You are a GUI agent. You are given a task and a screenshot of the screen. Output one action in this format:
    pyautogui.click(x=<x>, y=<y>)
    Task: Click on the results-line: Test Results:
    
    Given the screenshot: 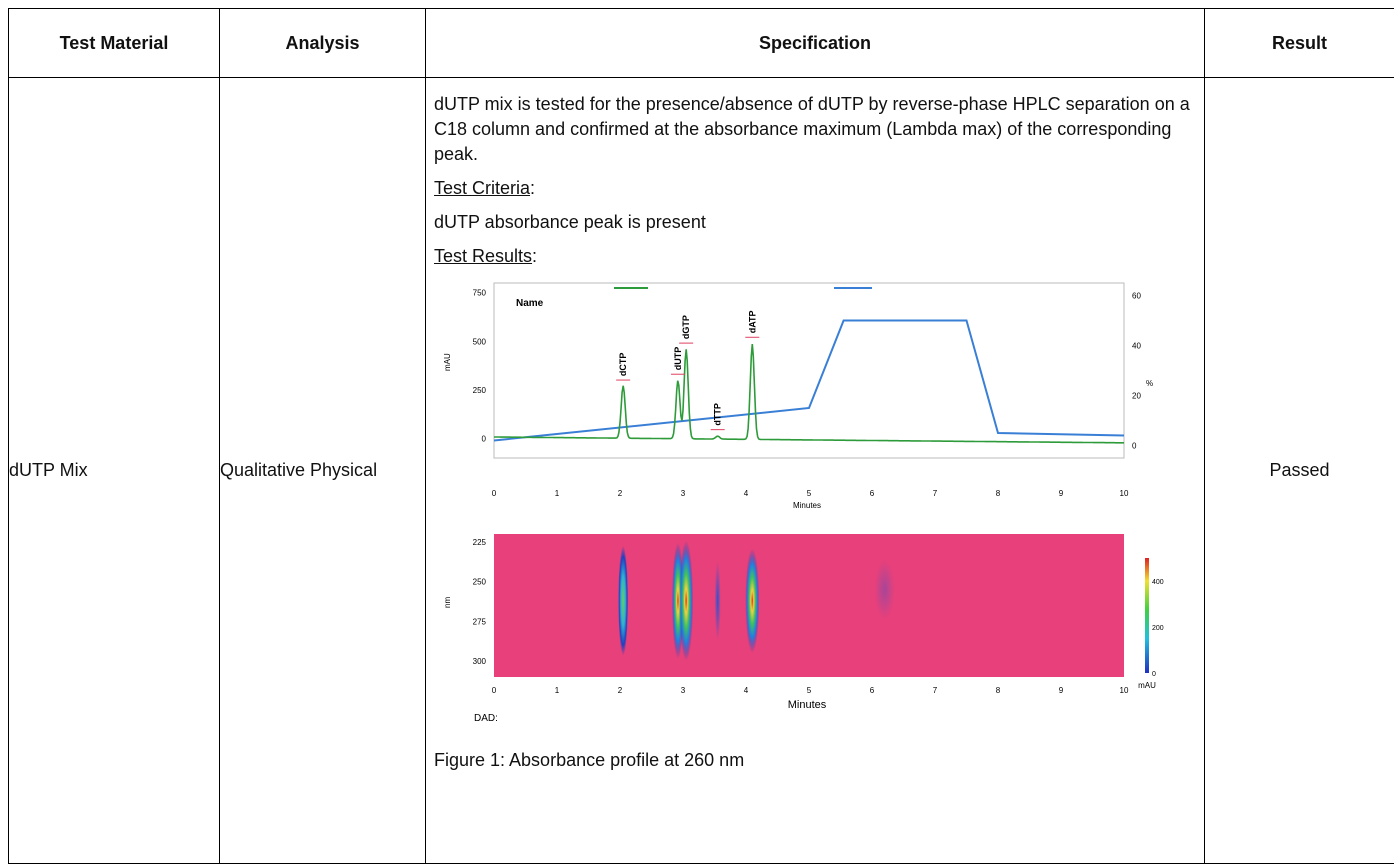 What is the action you would take?
    pyautogui.click(x=486, y=256)
    